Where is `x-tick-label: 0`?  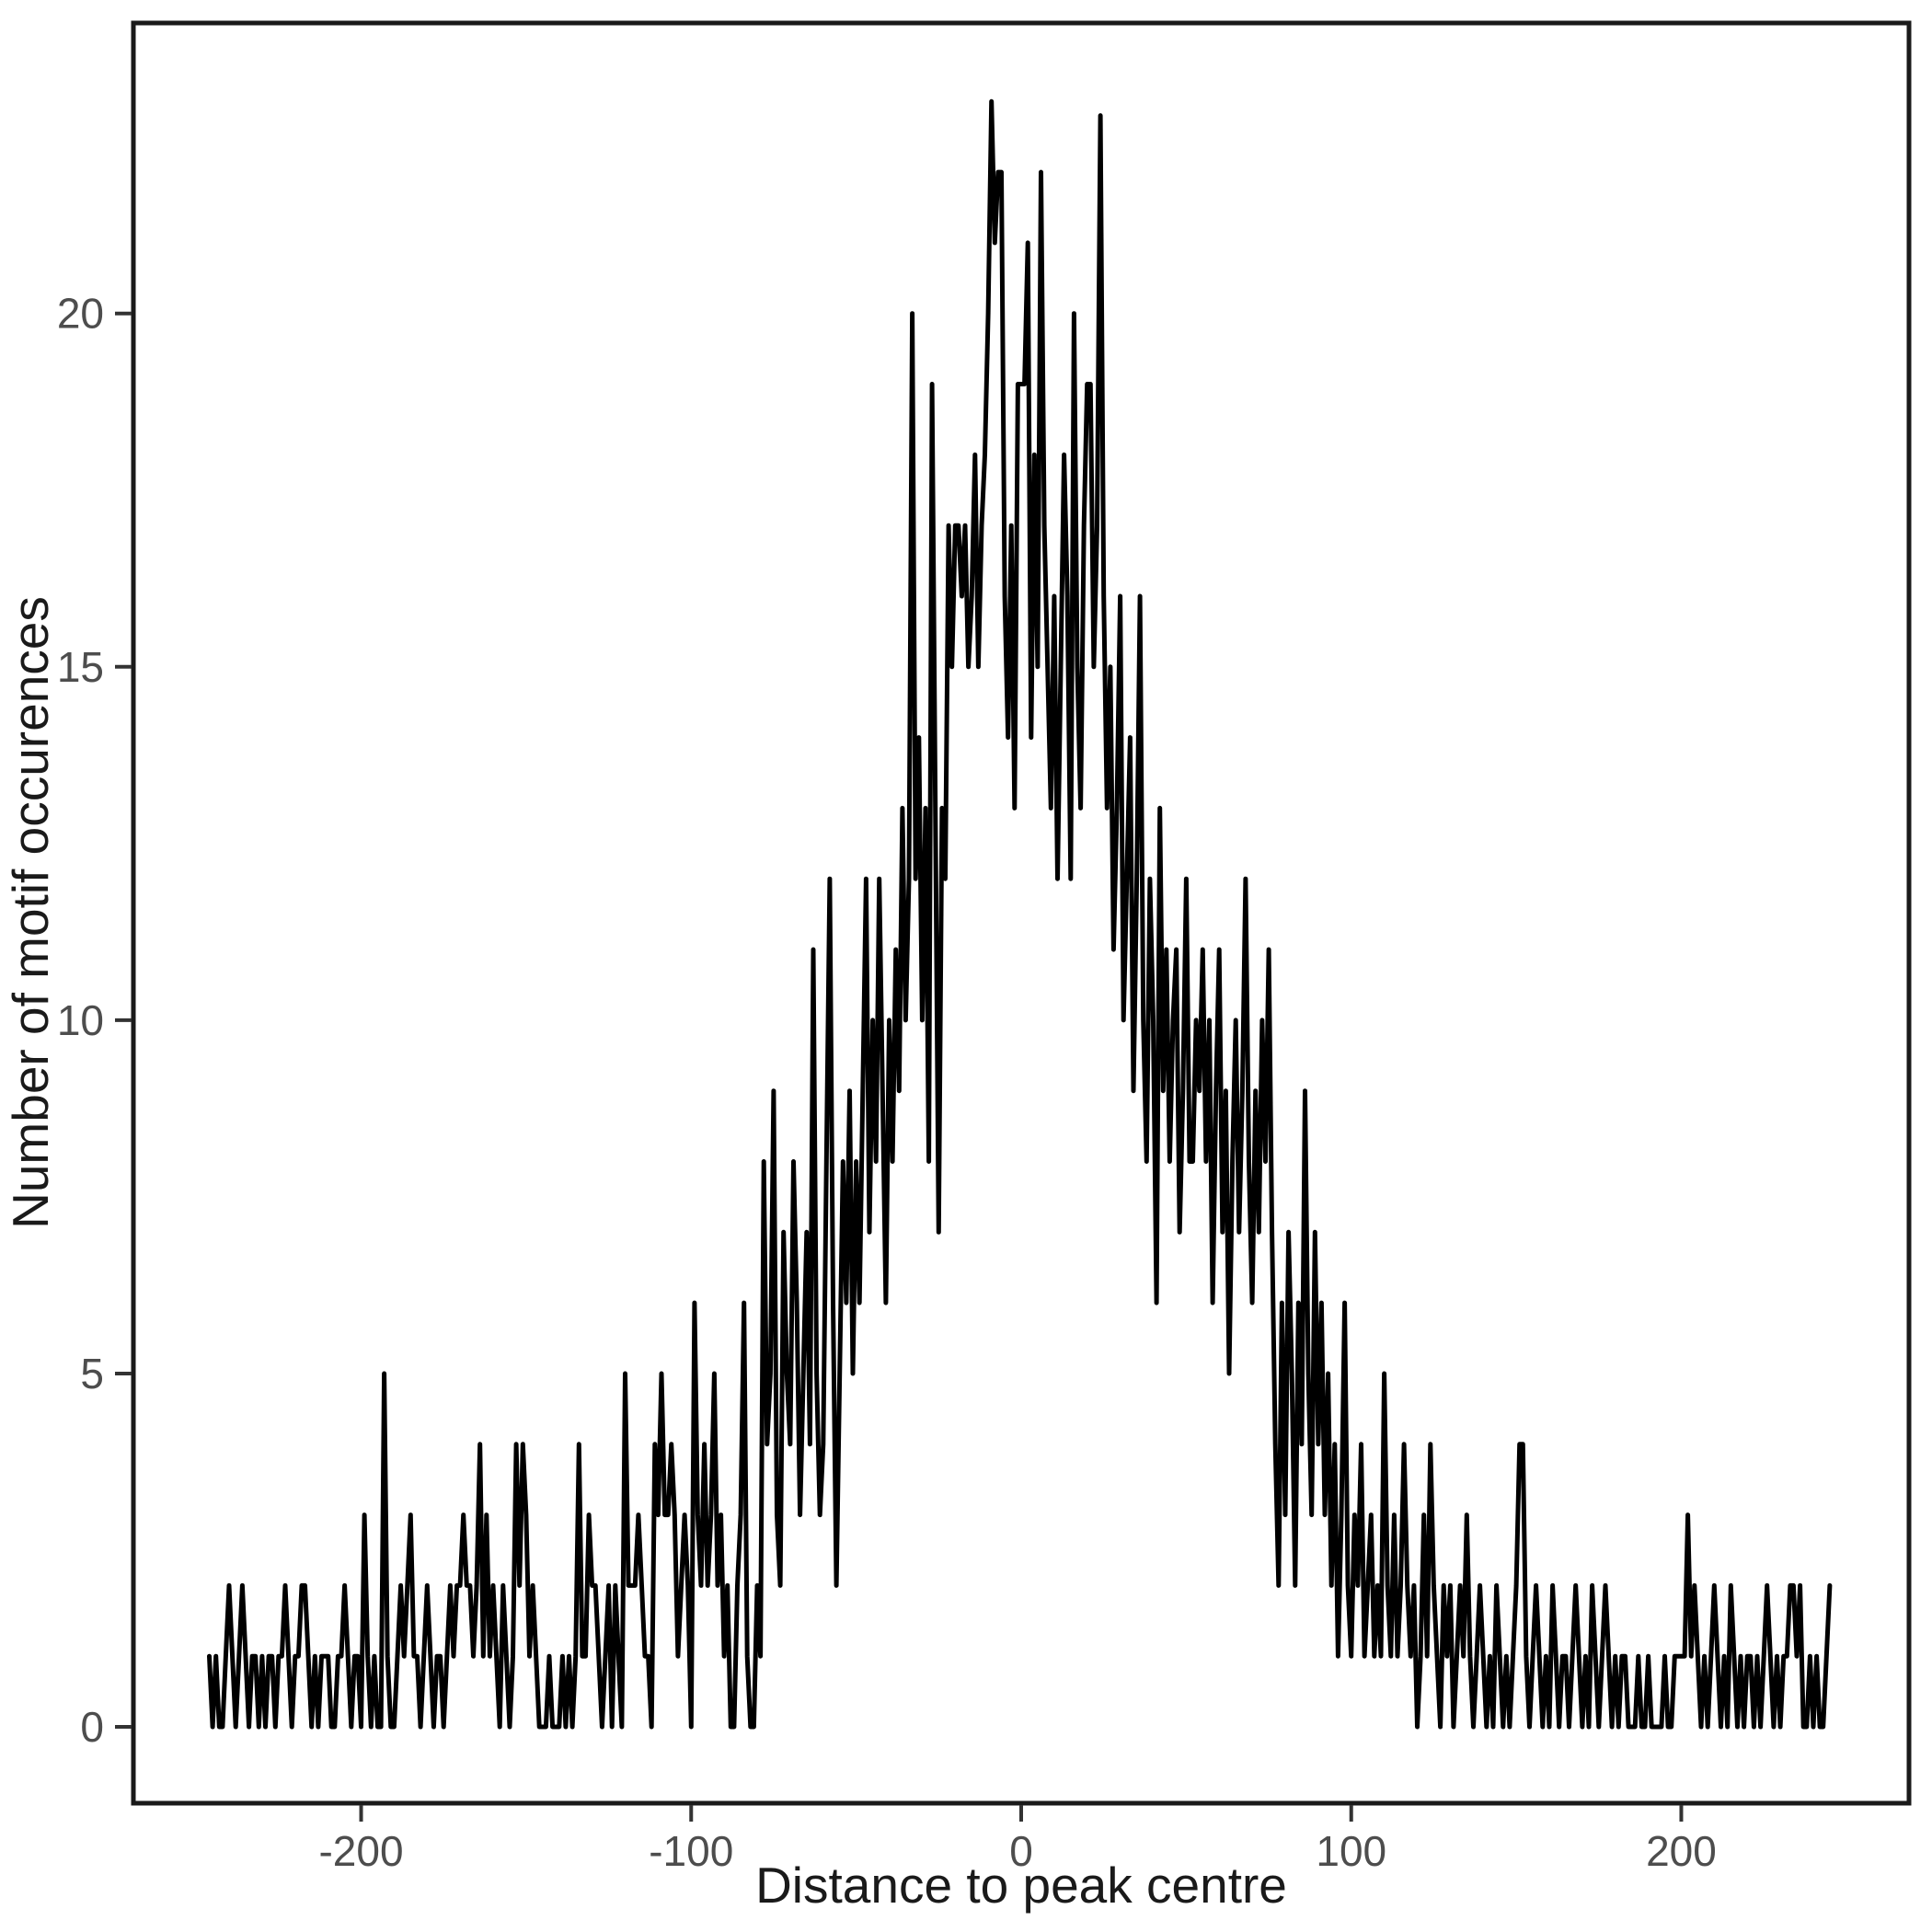
x-tick-label: 0 is located at coordinates (1021, 1851).